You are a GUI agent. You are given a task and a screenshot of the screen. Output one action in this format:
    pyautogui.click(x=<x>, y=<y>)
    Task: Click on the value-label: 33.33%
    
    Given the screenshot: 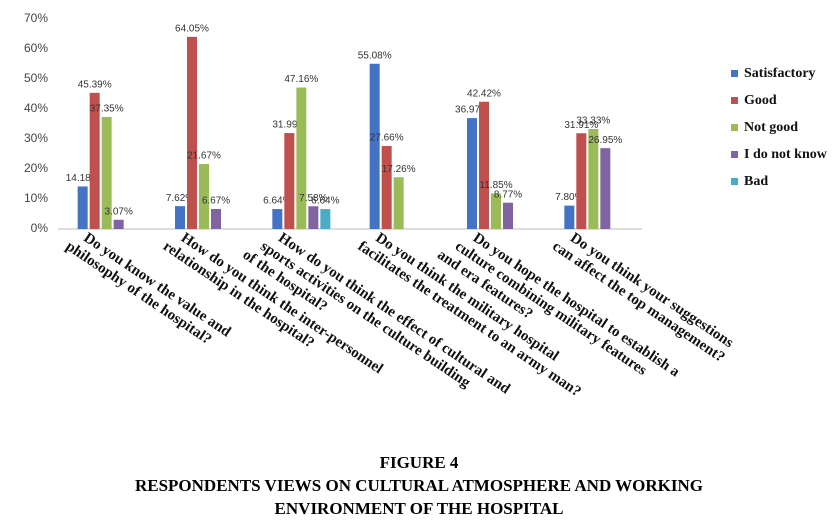 What is the action you would take?
    pyautogui.click(x=593, y=121)
    